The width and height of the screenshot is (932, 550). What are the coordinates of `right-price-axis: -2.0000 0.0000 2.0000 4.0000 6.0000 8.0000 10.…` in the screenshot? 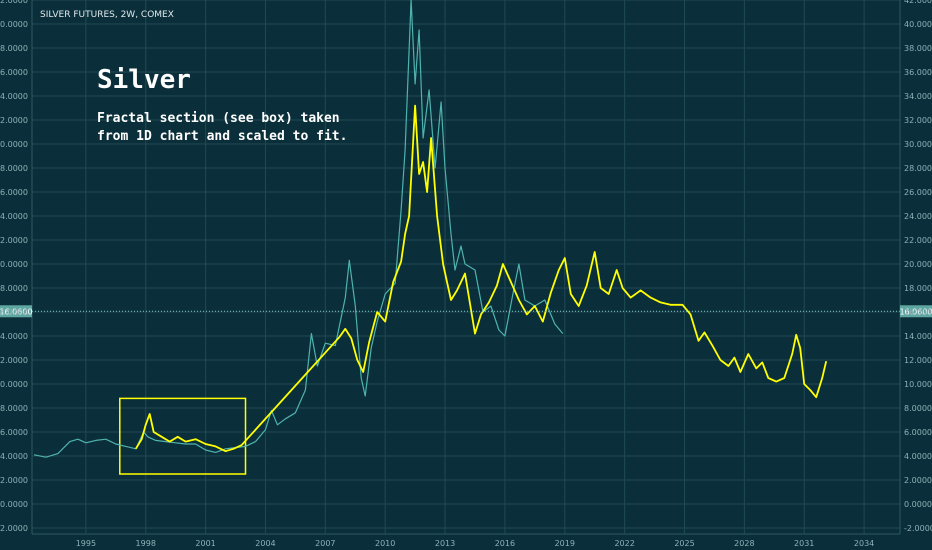 It's located at (918, 266).